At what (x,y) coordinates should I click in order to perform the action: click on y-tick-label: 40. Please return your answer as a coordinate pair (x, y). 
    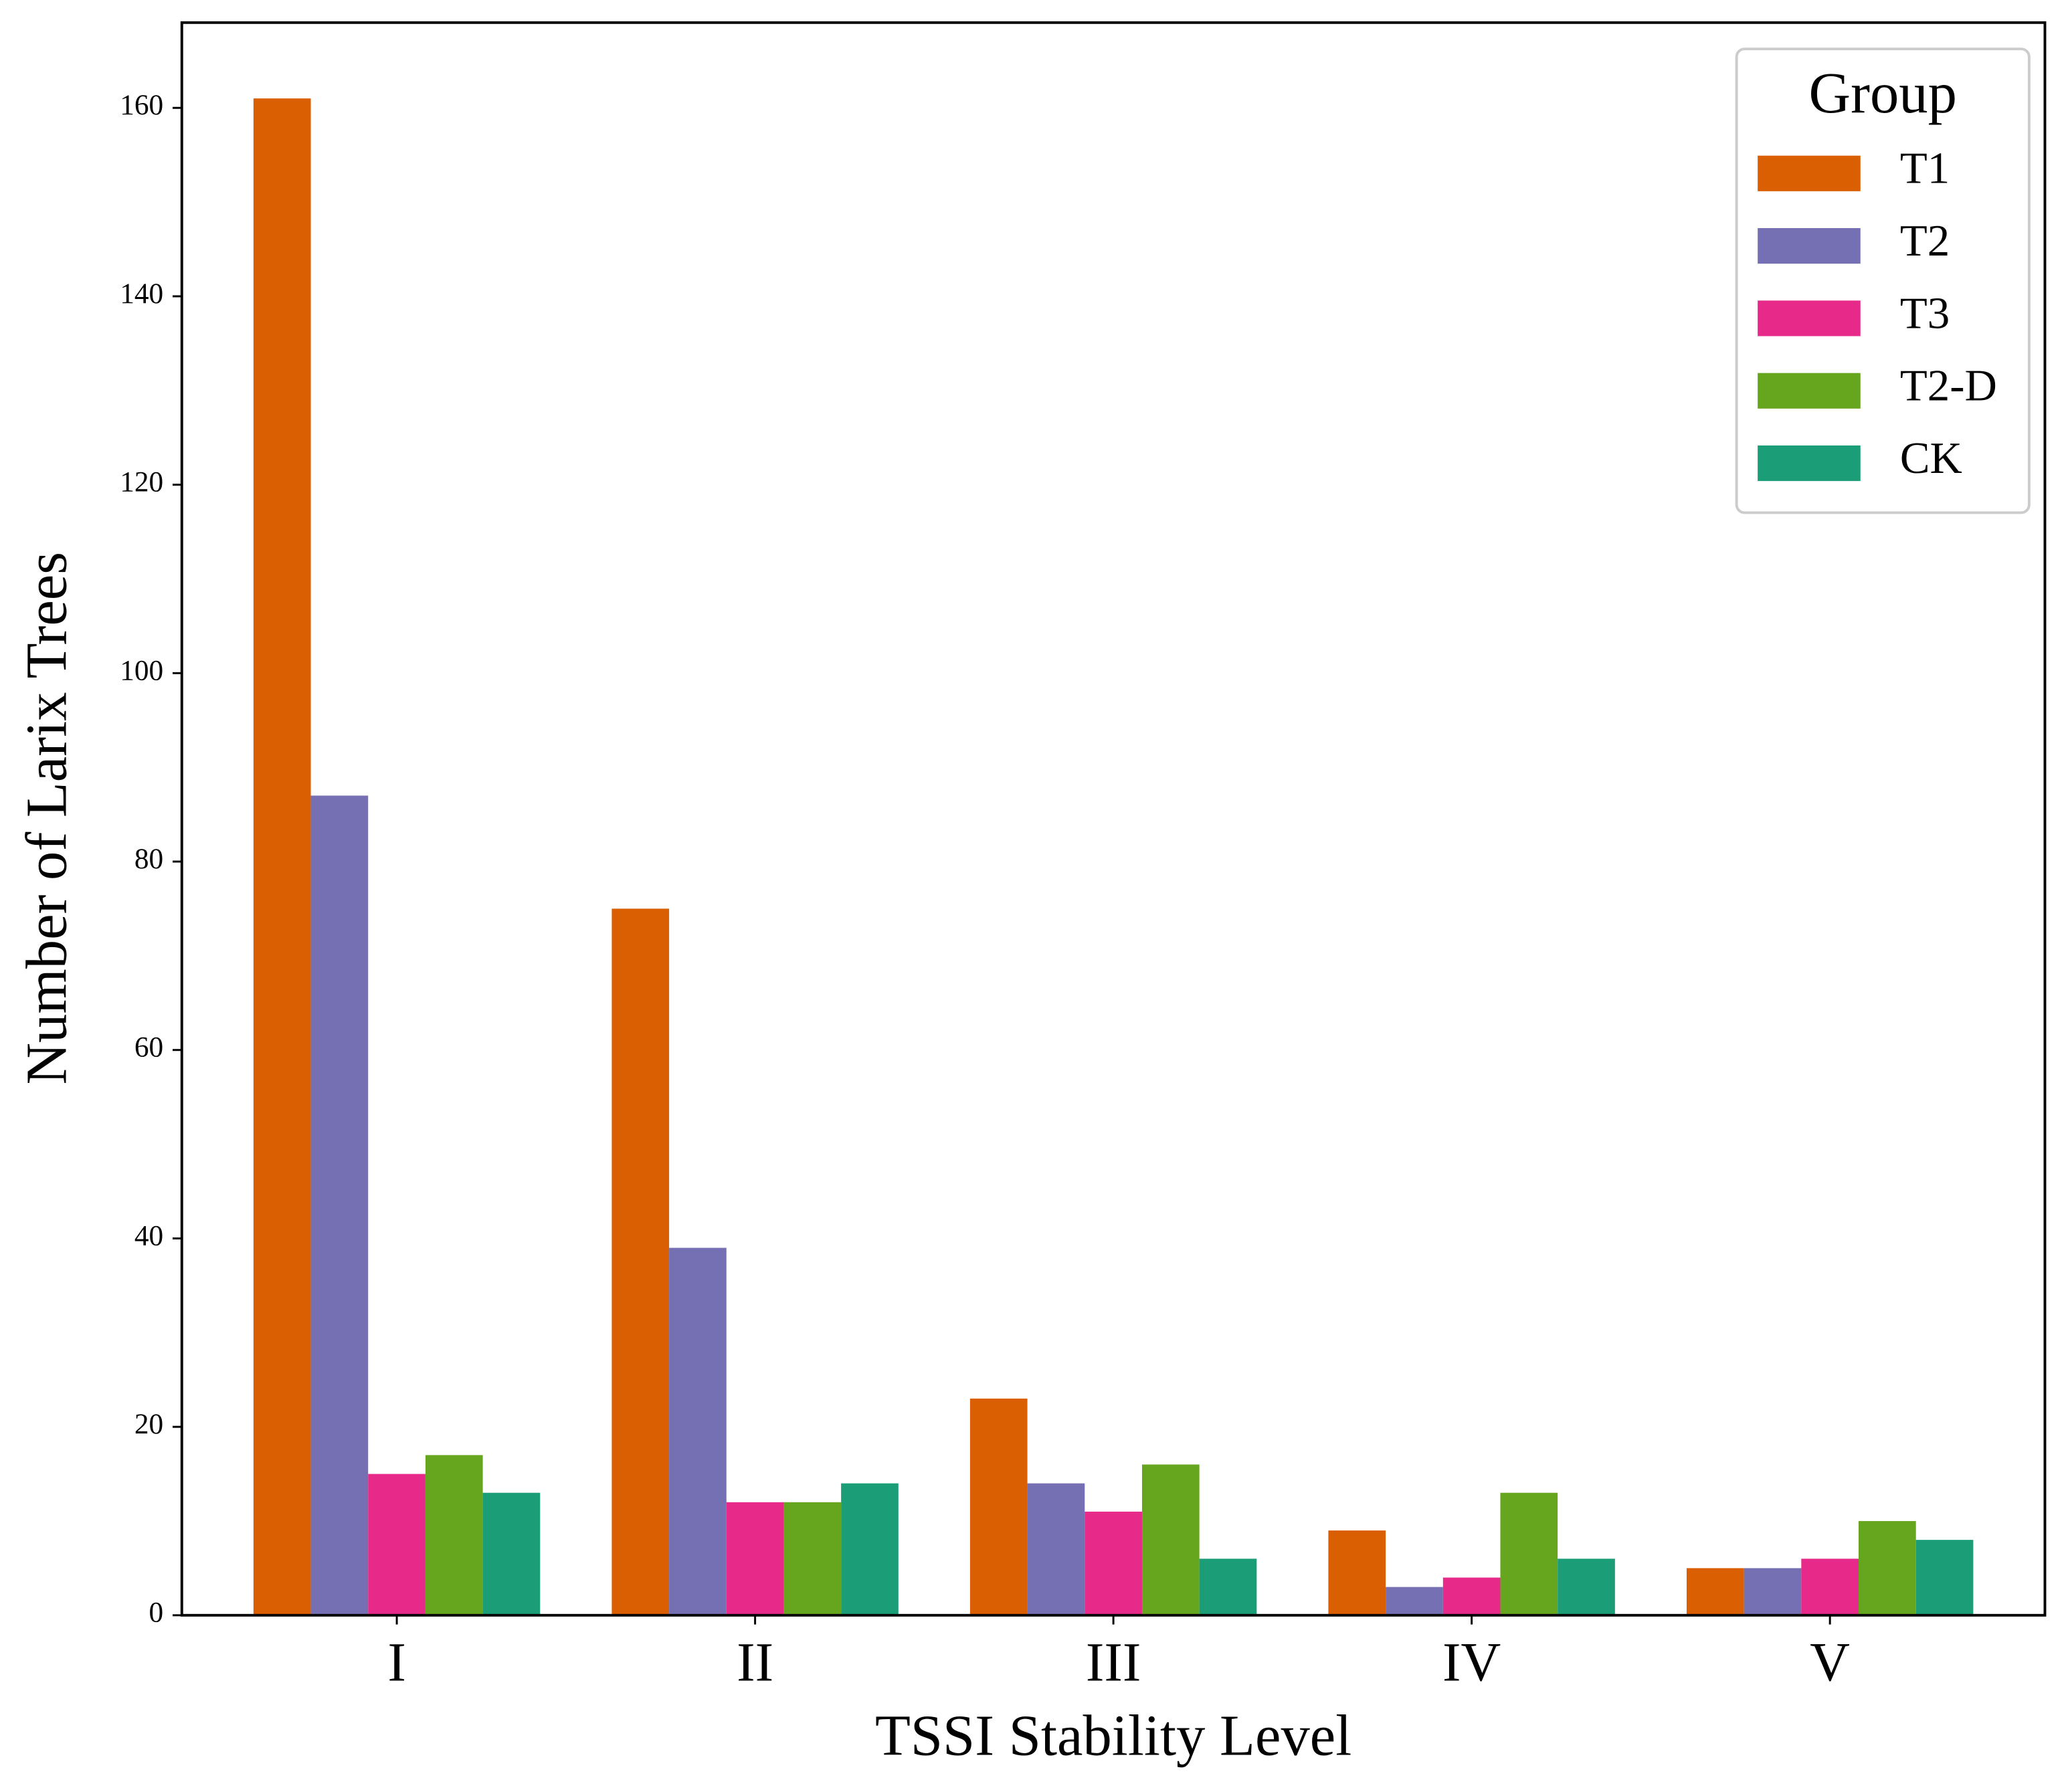
    Looking at the image, I should click on (149, 1235).